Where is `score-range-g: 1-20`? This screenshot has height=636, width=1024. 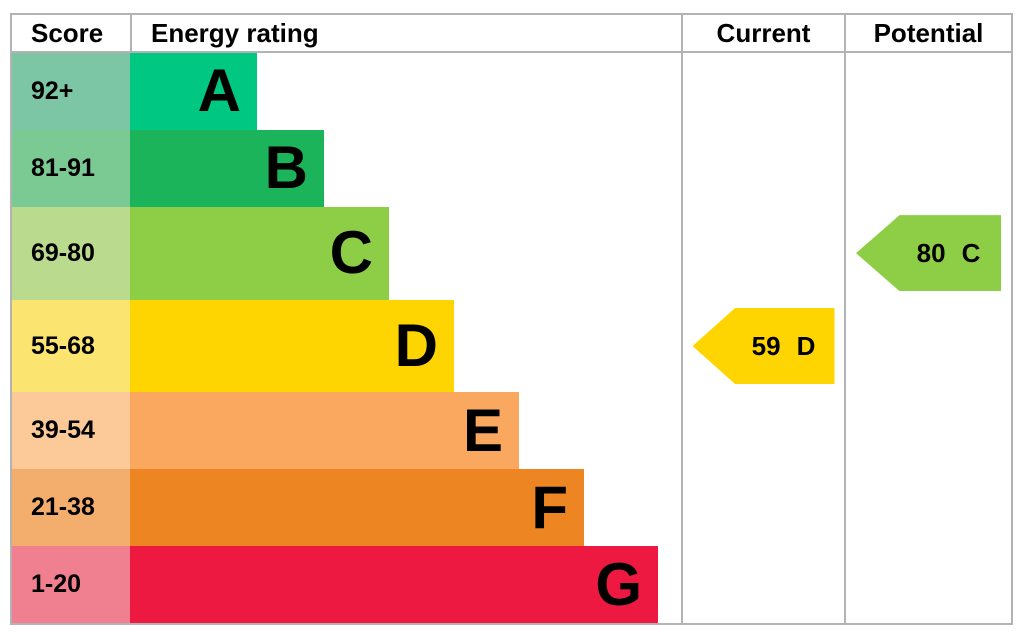
score-range-g: 1-20 is located at coordinates (71, 585).